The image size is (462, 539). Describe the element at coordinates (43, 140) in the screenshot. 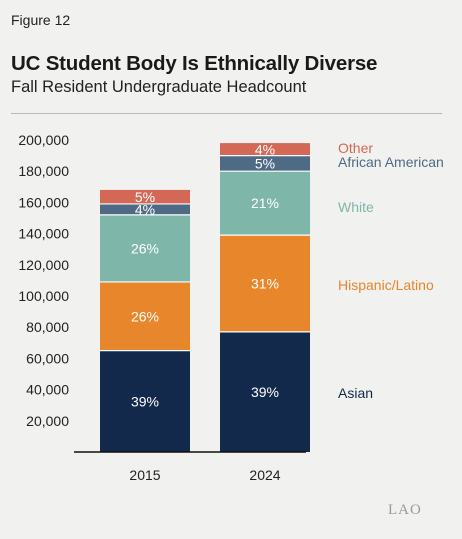

I see `y-tick-label: 200,000` at that location.